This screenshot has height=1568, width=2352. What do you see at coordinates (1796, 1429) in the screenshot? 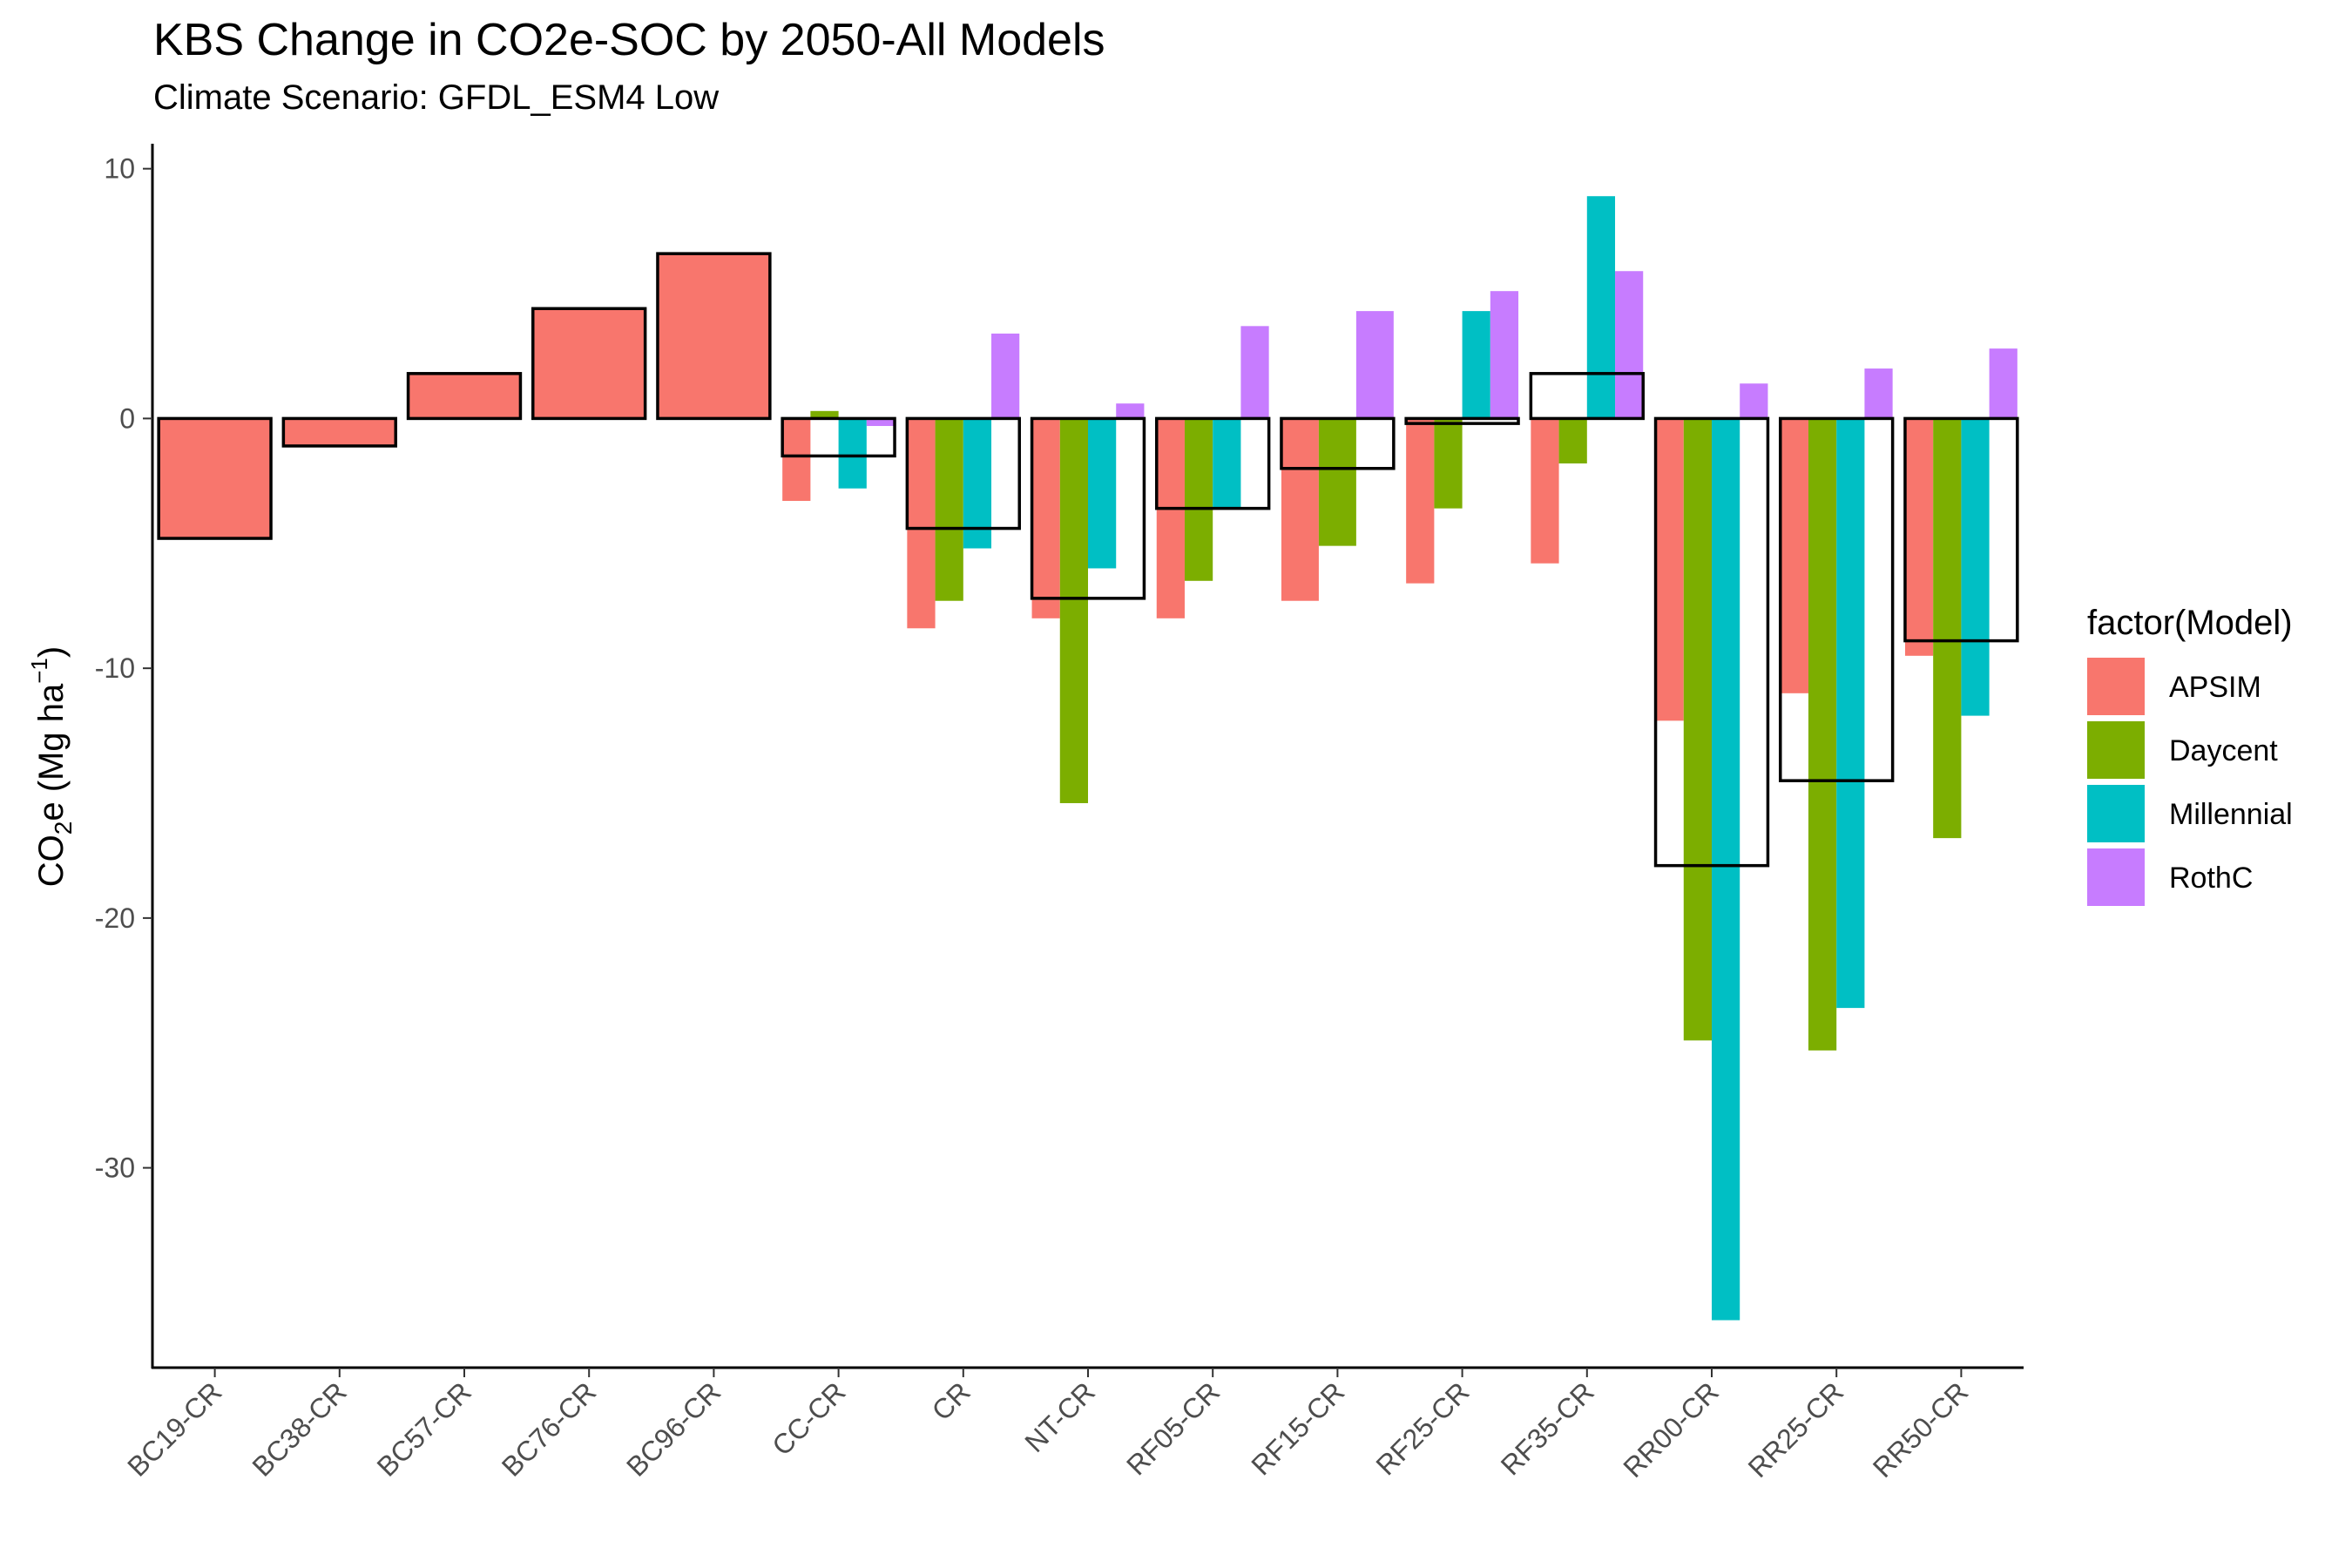
I see `x-tick-label-rr25-cr: RR25-CR` at bounding box center [1796, 1429].